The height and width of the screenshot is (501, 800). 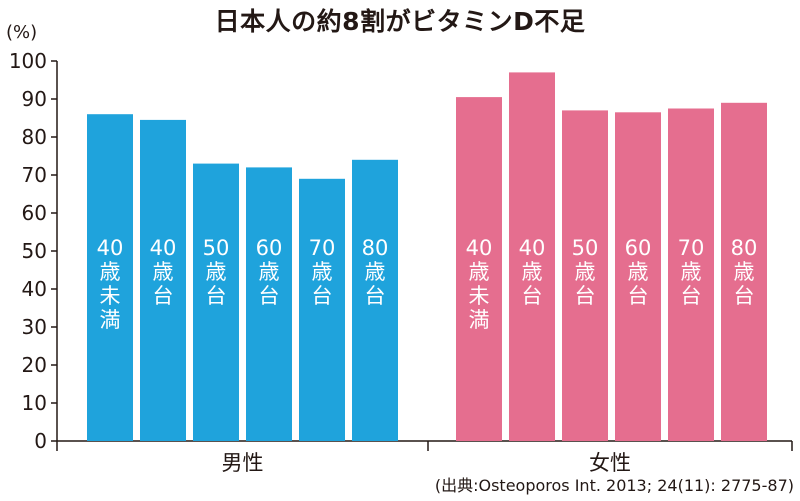 What do you see at coordinates (400, 21) in the screenshot?
I see `chart-title: 日本人の約8割がビタミンD不足` at bounding box center [400, 21].